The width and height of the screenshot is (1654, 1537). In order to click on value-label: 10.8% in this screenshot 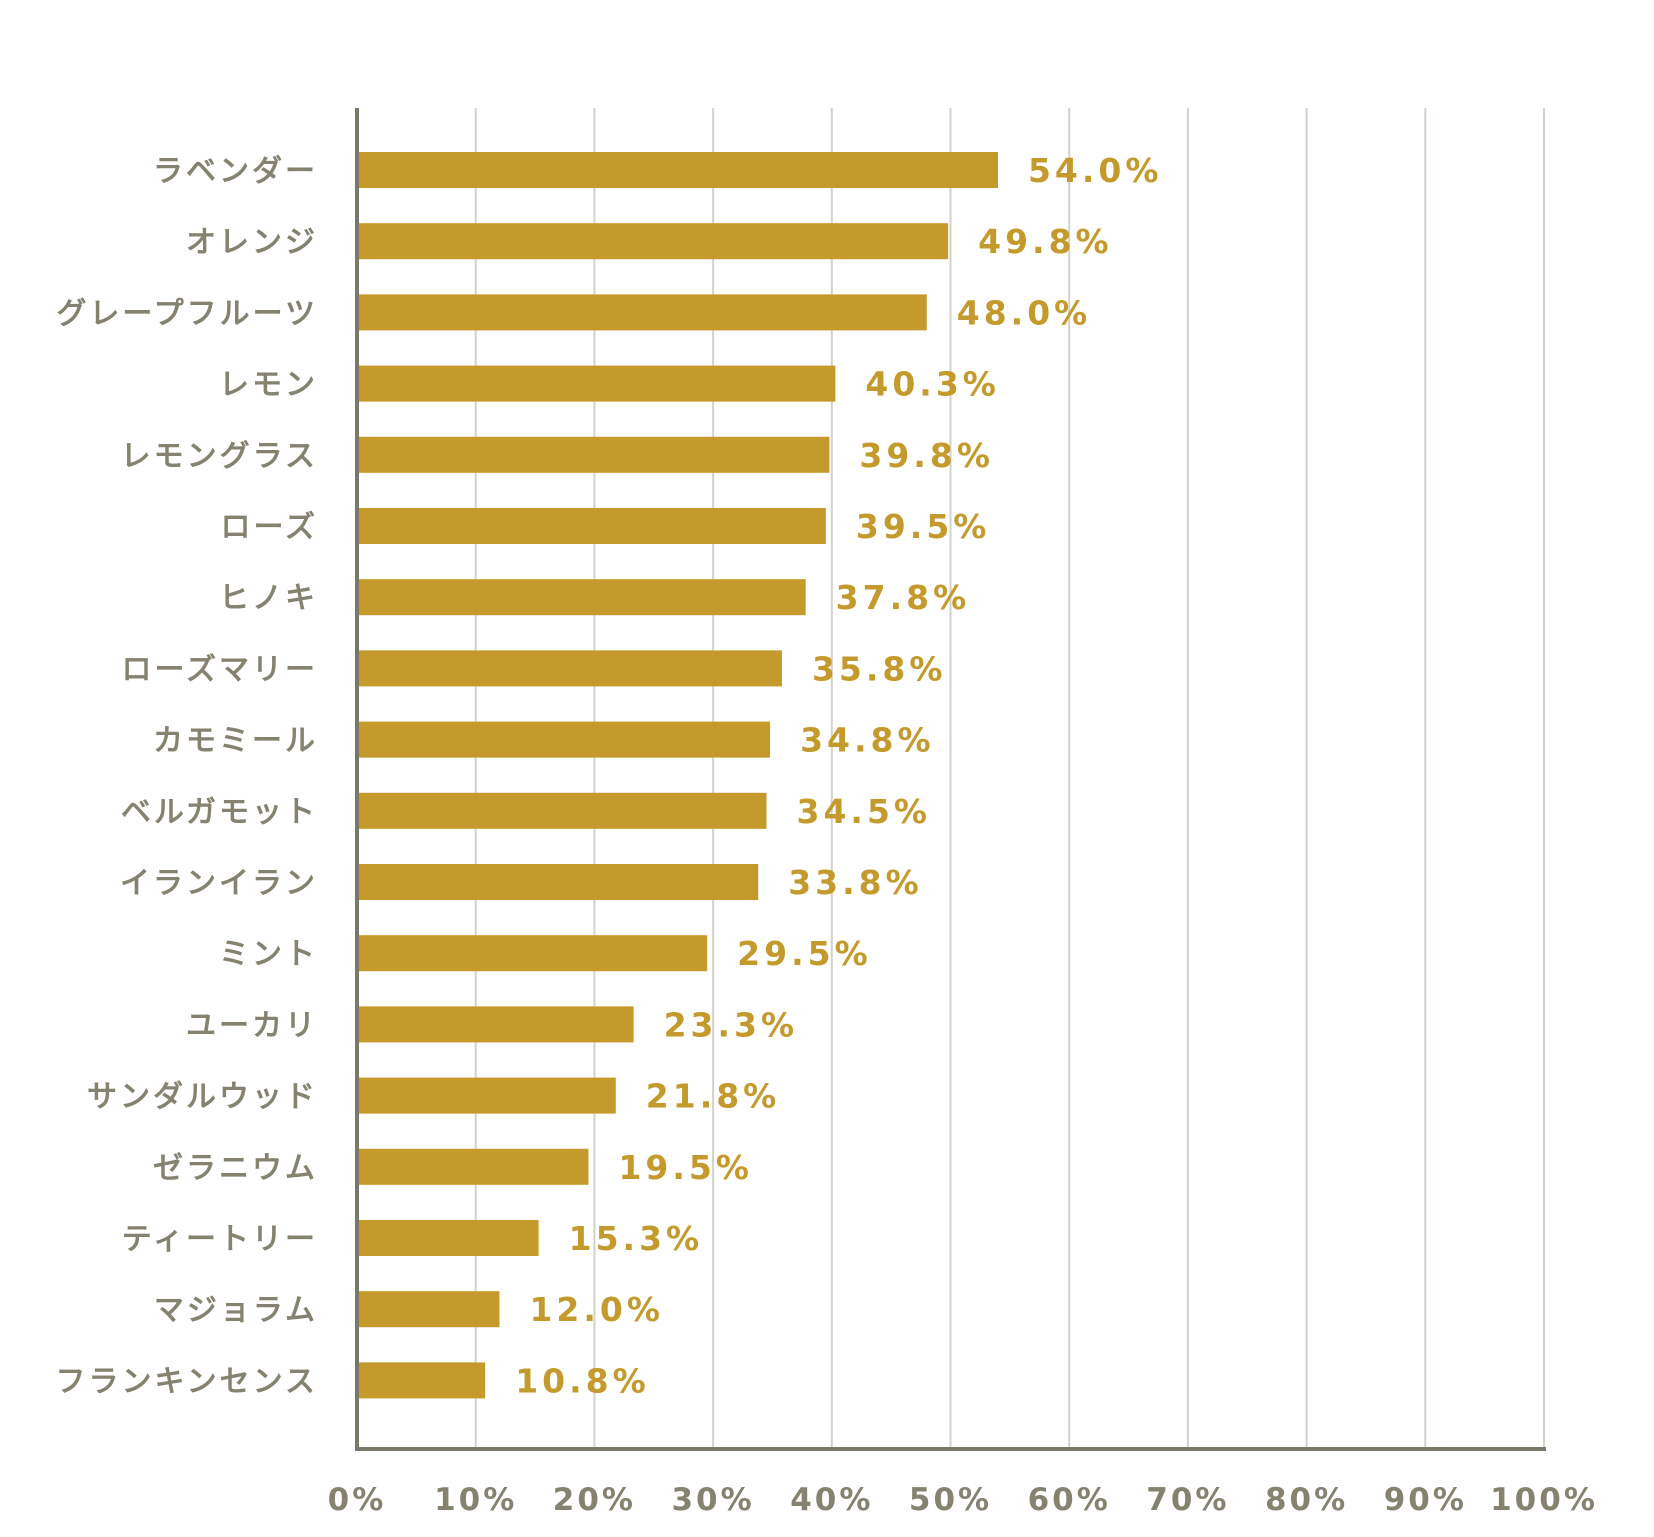, I will do `click(582, 1380)`.